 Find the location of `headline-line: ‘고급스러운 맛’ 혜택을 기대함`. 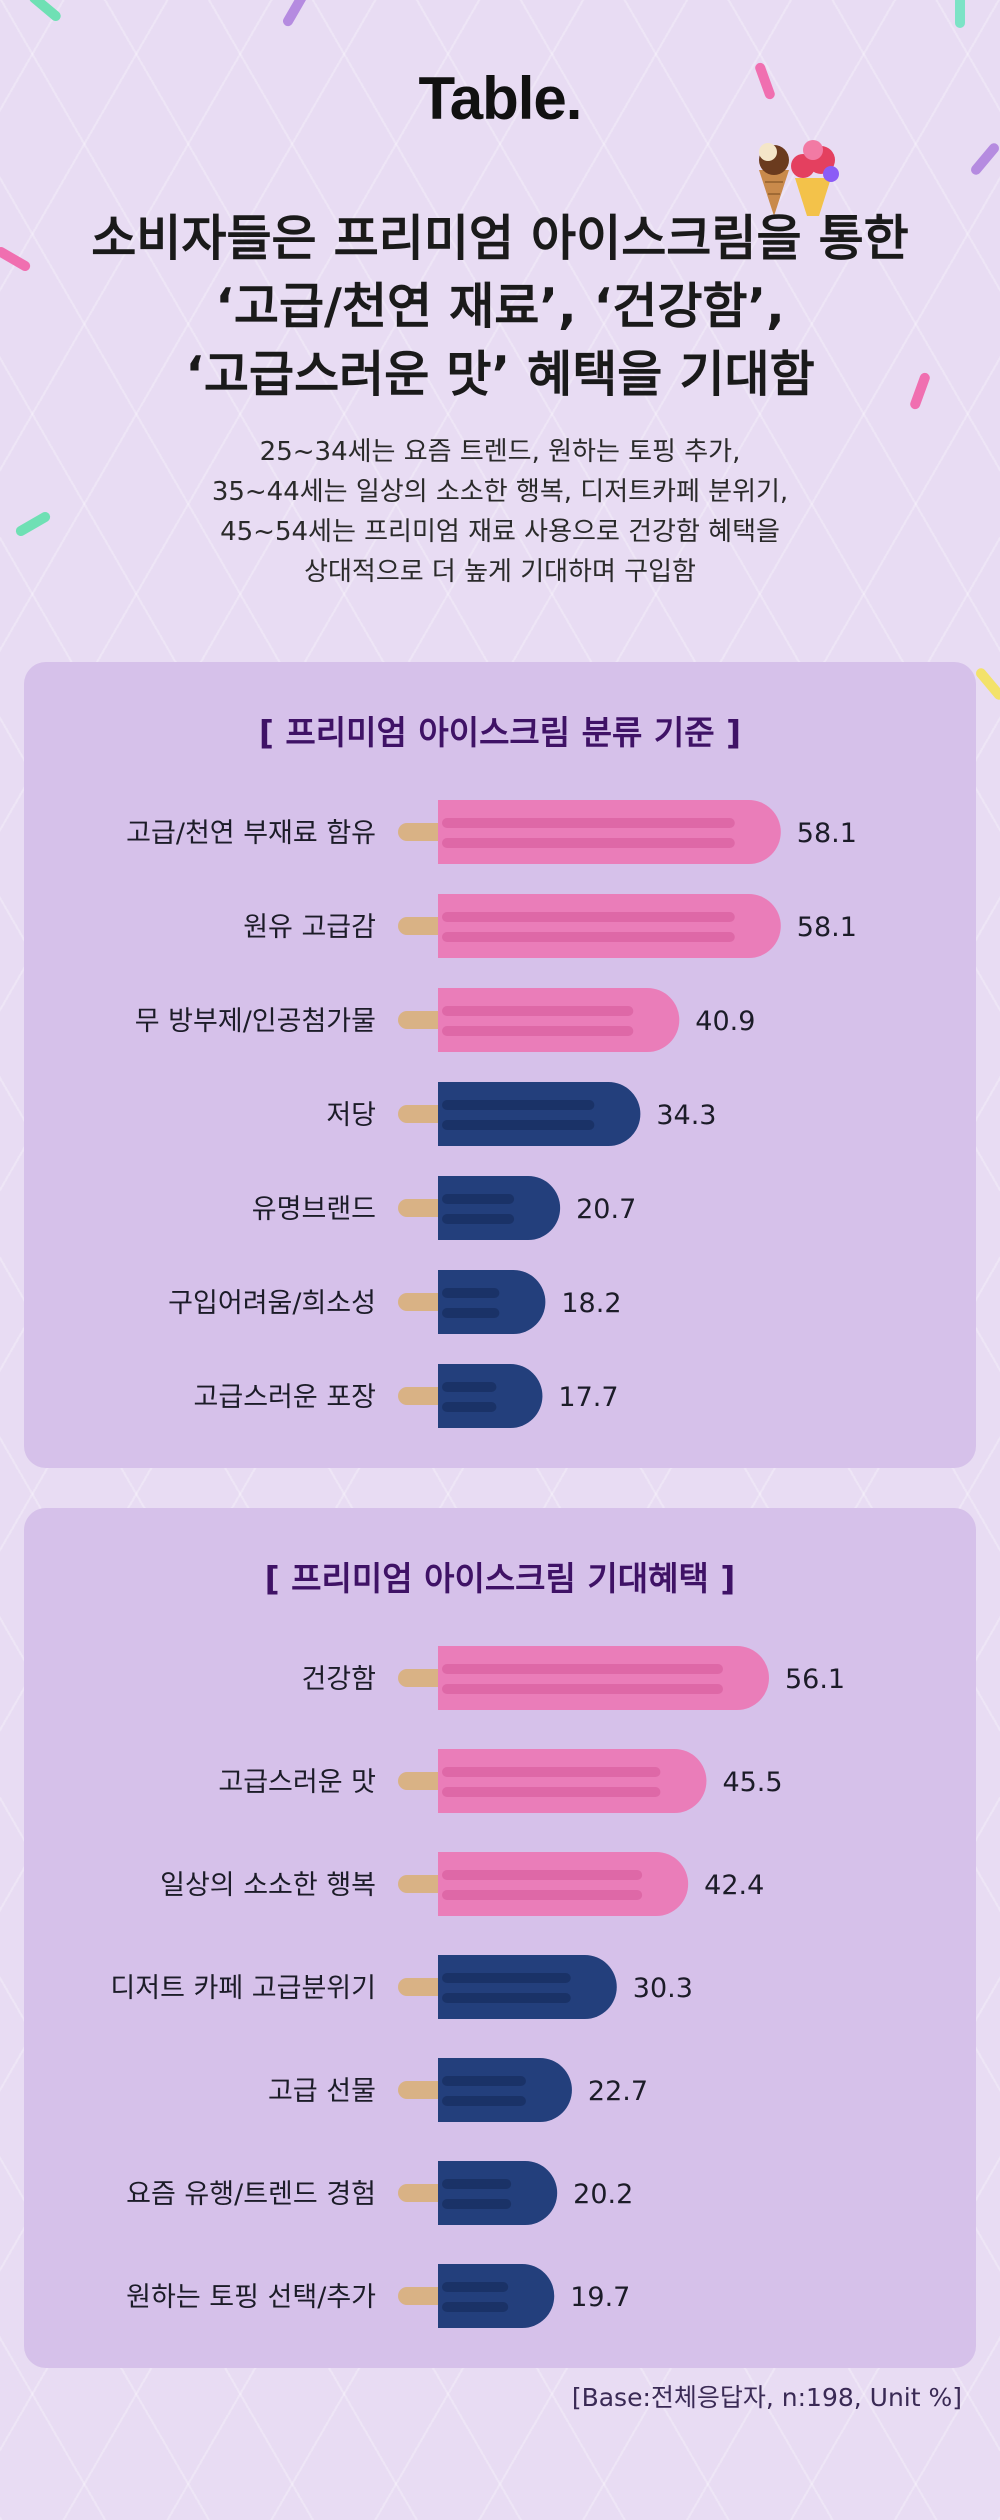

headline-line: ‘고급스러운 맛’ 혜택을 기대함 is located at coordinates (500, 374).